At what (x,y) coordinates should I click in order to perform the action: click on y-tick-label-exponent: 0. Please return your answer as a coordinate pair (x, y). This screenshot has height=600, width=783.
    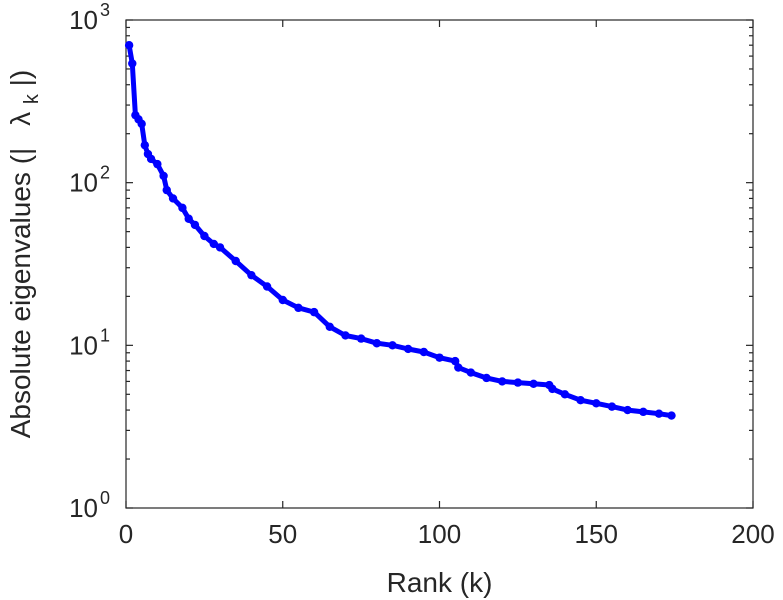
    Looking at the image, I should click on (105, 498).